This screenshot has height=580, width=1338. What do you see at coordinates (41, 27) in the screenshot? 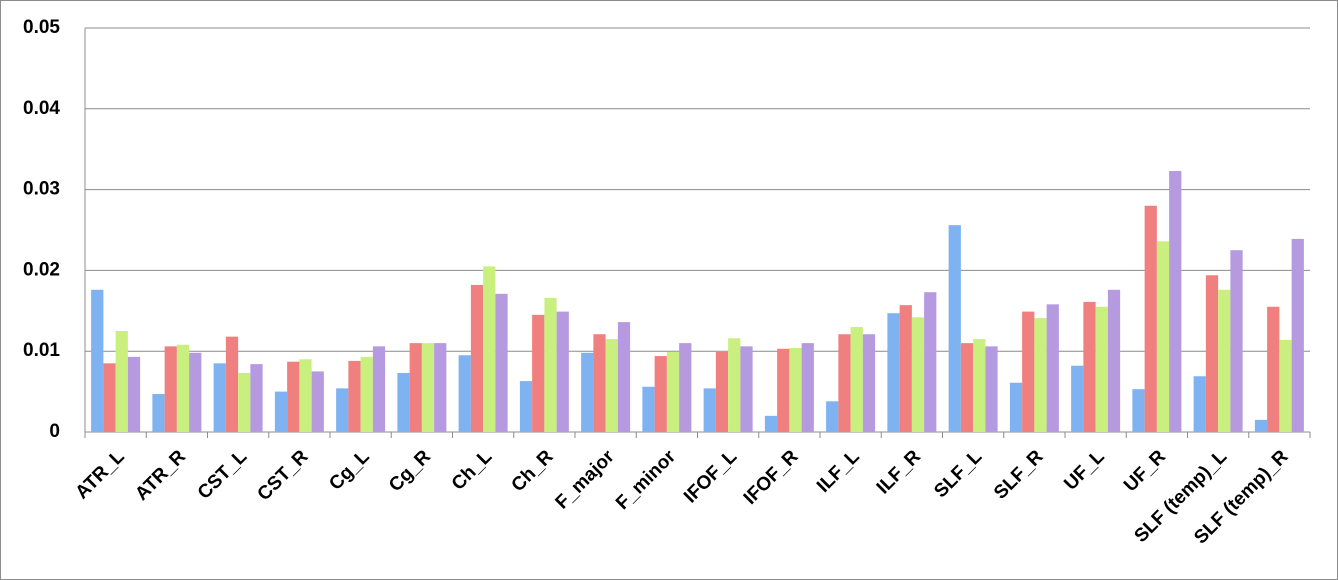
I see `y-tick-label: 0.05` at bounding box center [41, 27].